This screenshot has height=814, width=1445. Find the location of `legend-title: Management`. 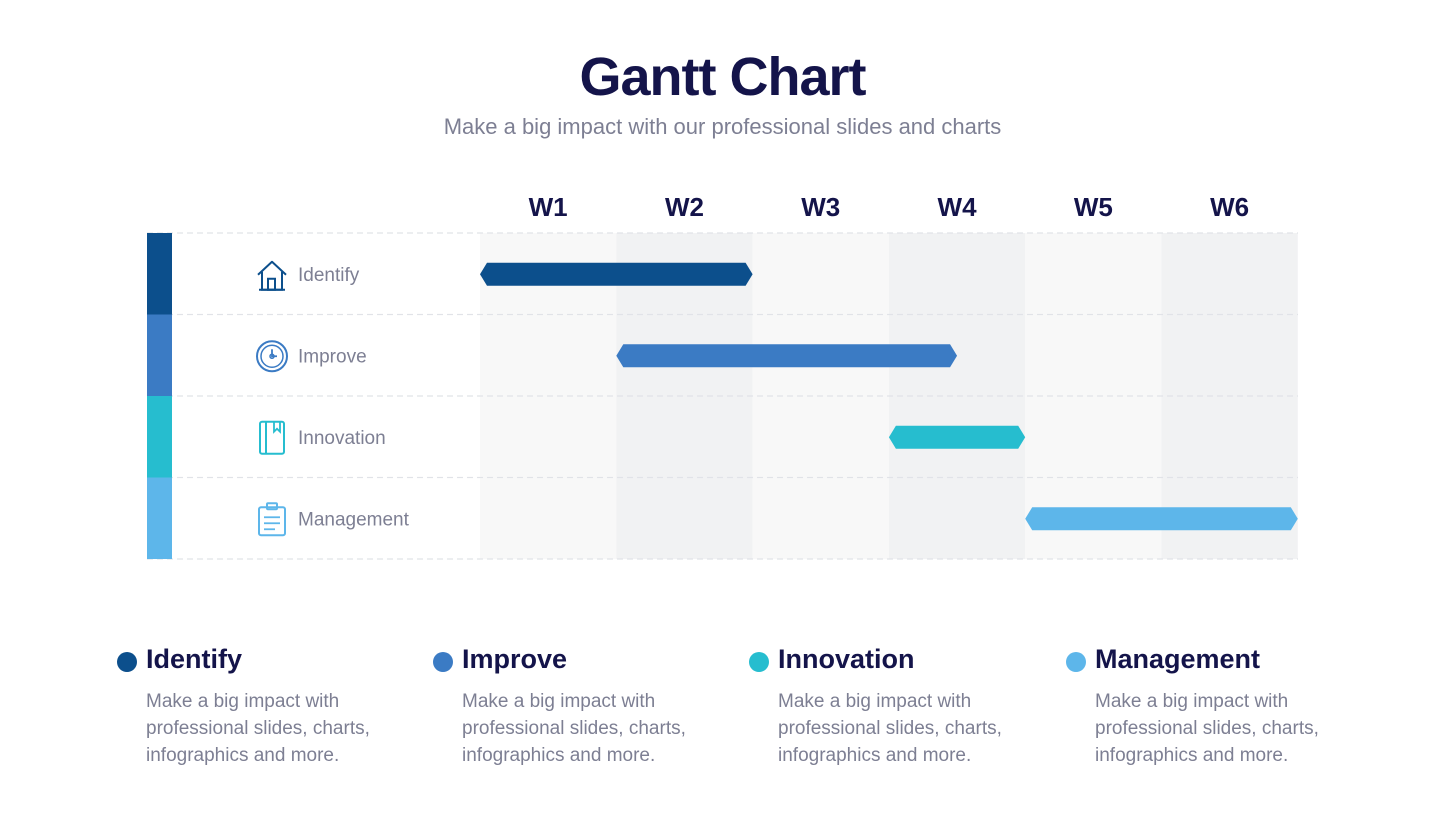

legend-title: Management is located at coordinates (1178, 659).